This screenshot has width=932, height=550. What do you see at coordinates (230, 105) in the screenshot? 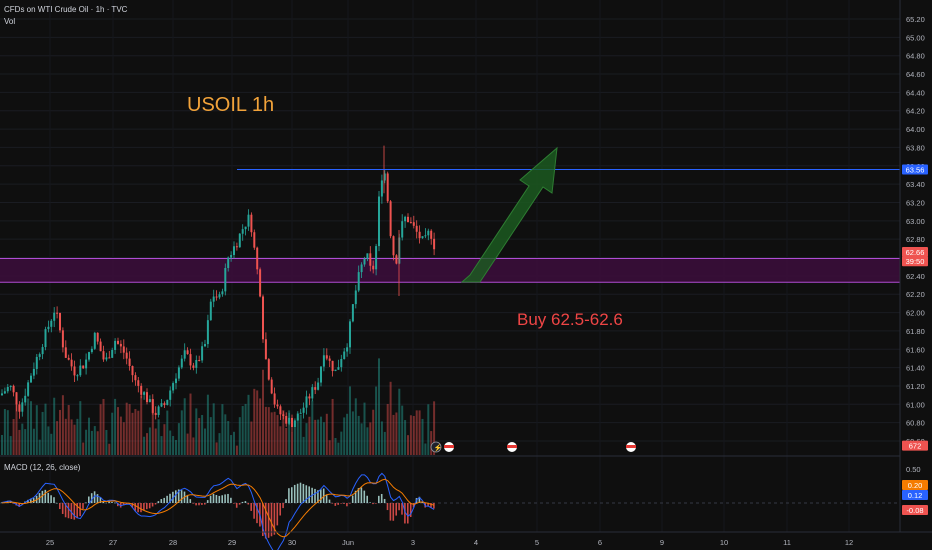
I see `chart-title-annotation: USOIL 1h` at bounding box center [230, 105].